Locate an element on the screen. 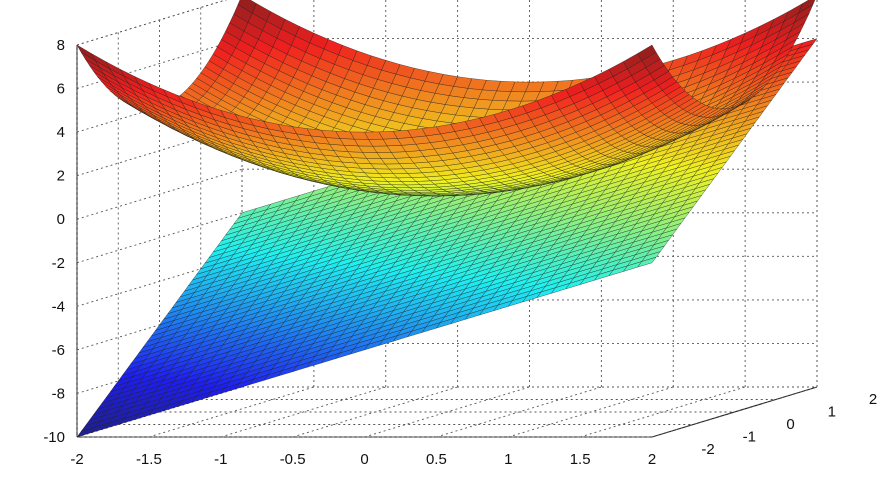 This screenshot has height=485, width=894. x-tick-label: 0.5 is located at coordinates (436, 459).